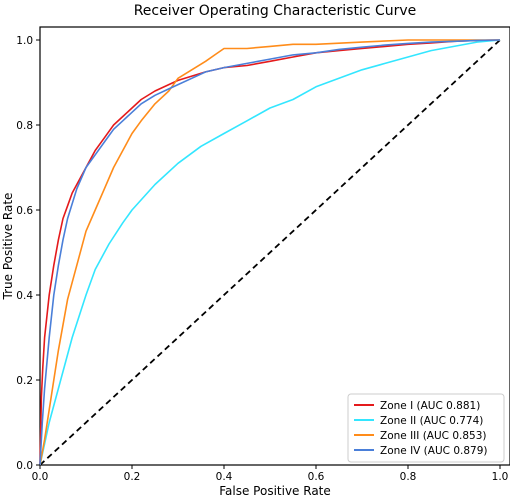 The height and width of the screenshot is (500, 510). Describe the element at coordinates (40, 477) in the screenshot. I see `x-tick-label: 0.0` at that location.